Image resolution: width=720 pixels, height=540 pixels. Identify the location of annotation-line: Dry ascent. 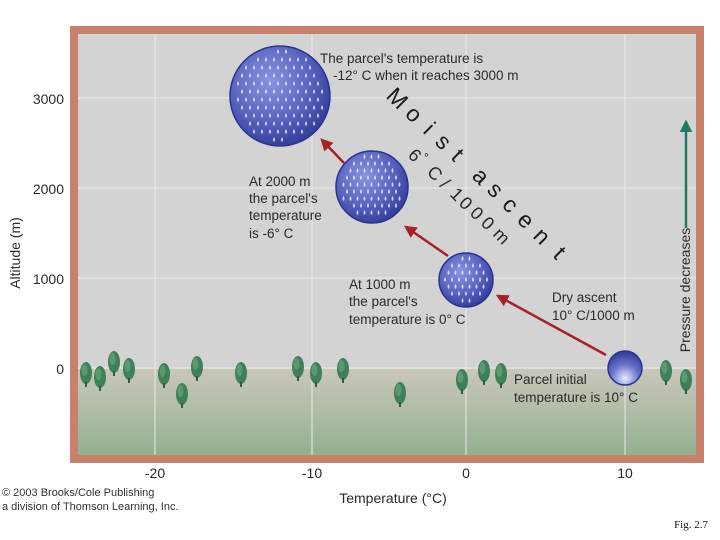
(584, 297).